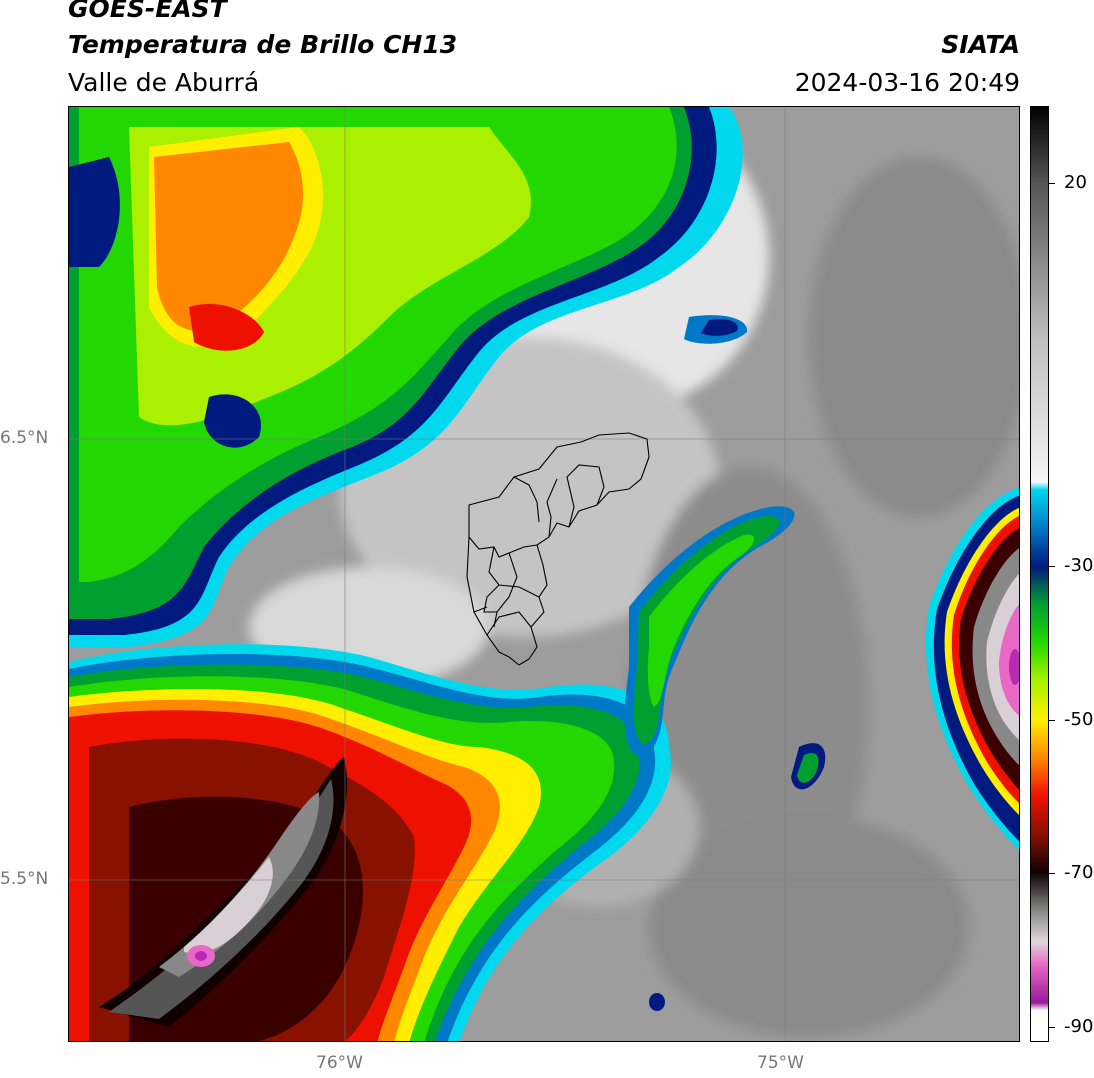 The width and height of the screenshot is (1094, 1078). Describe the element at coordinates (1079, 873) in the screenshot. I see `colorbar-tick-label: -70` at that location.